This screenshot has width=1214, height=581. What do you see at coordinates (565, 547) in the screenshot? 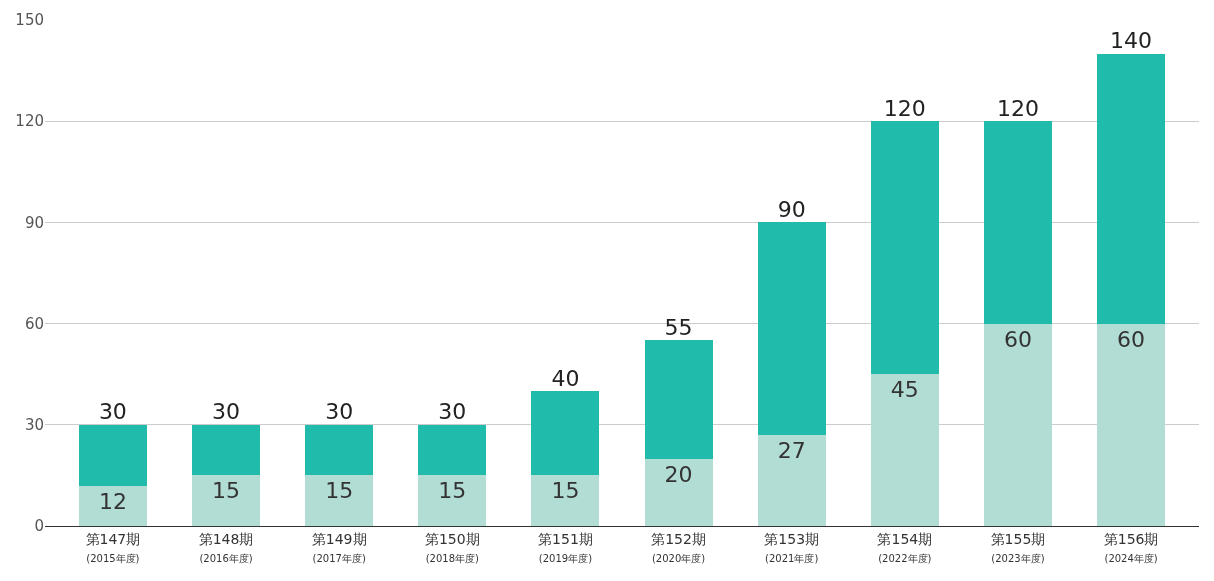
I see `x-tick-label: 第151期 (2019年度)` at bounding box center [565, 547].